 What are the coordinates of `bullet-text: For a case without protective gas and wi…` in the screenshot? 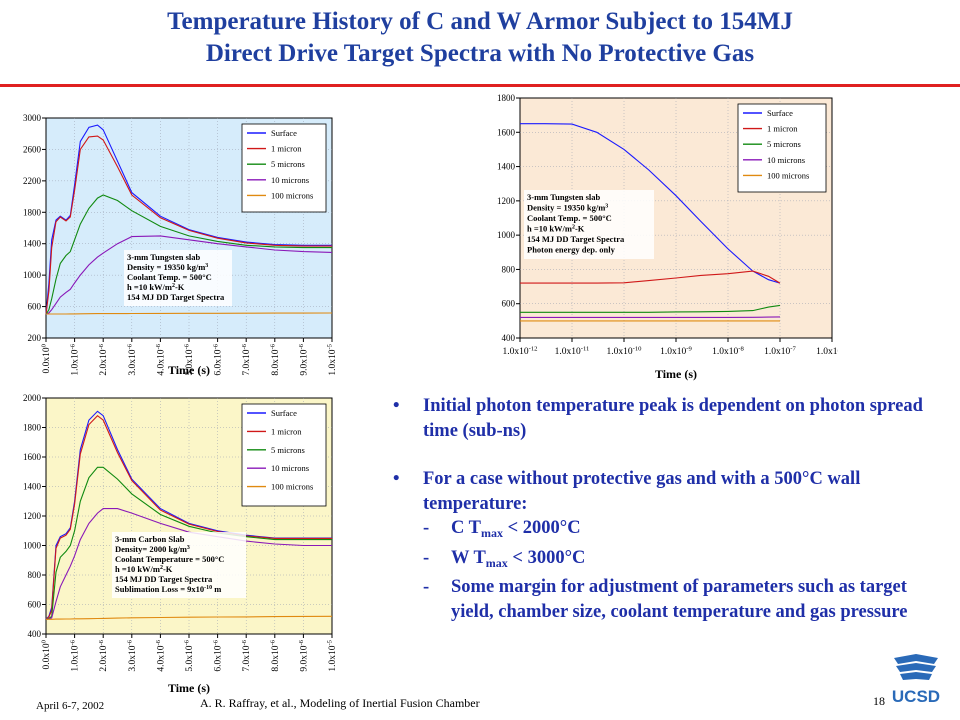 It's located at (642, 491).